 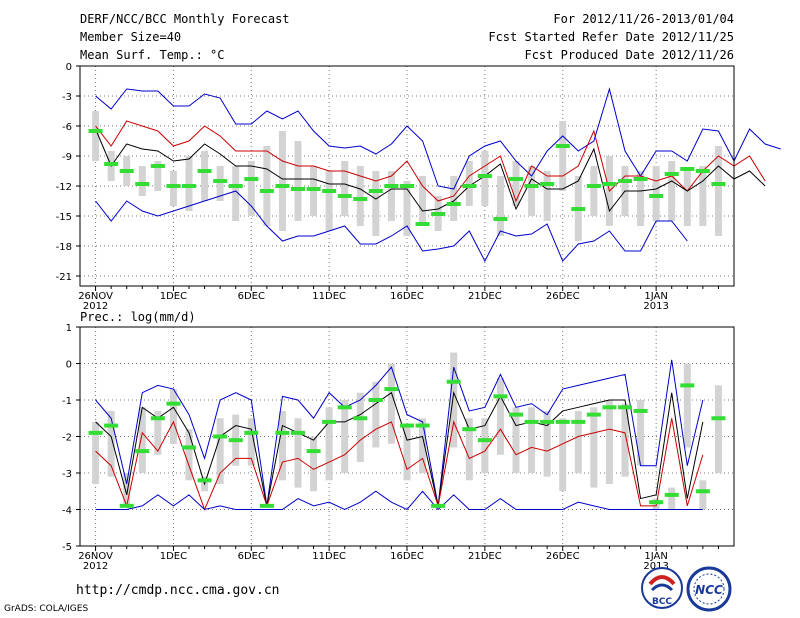 What do you see at coordinates (655, 306) in the screenshot?
I see `x-tick-year: 2013` at bounding box center [655, 306].